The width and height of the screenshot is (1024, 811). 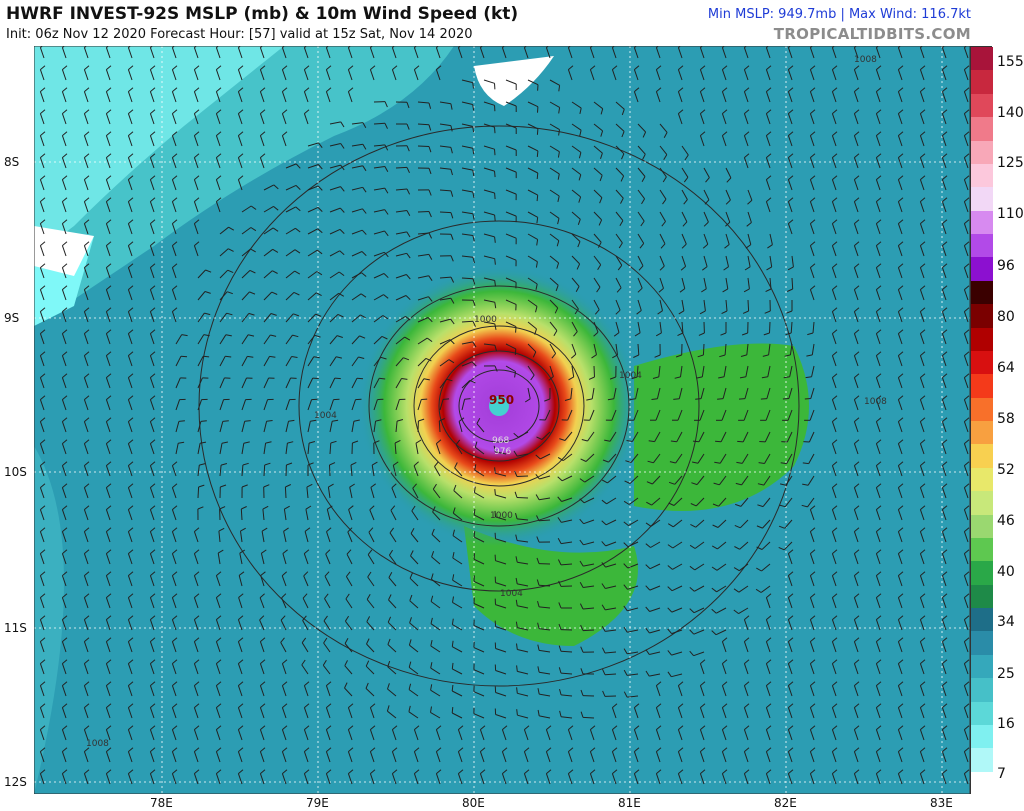 I want to click on colorbar-segment, so click(x=982, y=620).